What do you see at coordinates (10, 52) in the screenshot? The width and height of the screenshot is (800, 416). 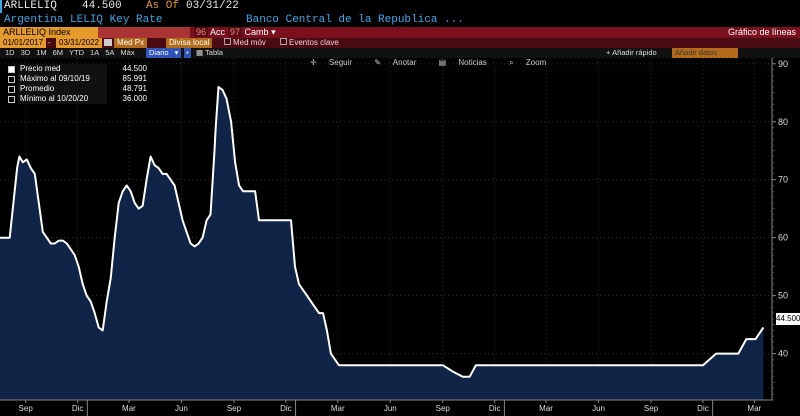 I see `range-tab: 1D` at bounding box center [10, 52].